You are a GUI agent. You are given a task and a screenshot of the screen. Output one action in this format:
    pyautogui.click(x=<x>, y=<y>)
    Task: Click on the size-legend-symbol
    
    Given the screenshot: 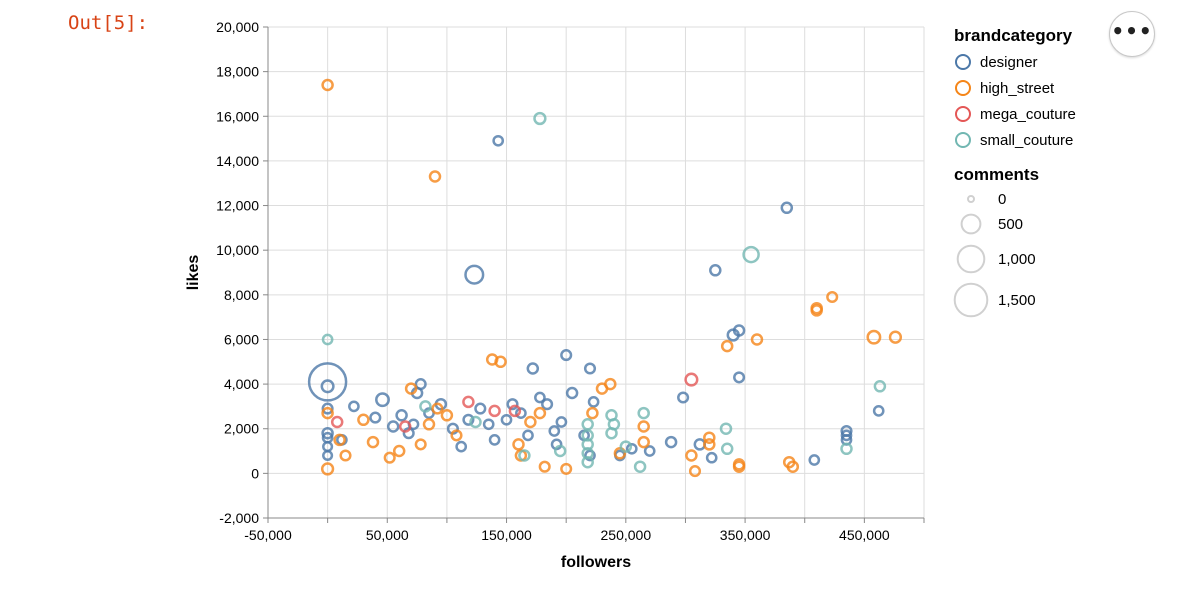 What is the action you would take?
    pyautogui.click(x=971, y=259)
    